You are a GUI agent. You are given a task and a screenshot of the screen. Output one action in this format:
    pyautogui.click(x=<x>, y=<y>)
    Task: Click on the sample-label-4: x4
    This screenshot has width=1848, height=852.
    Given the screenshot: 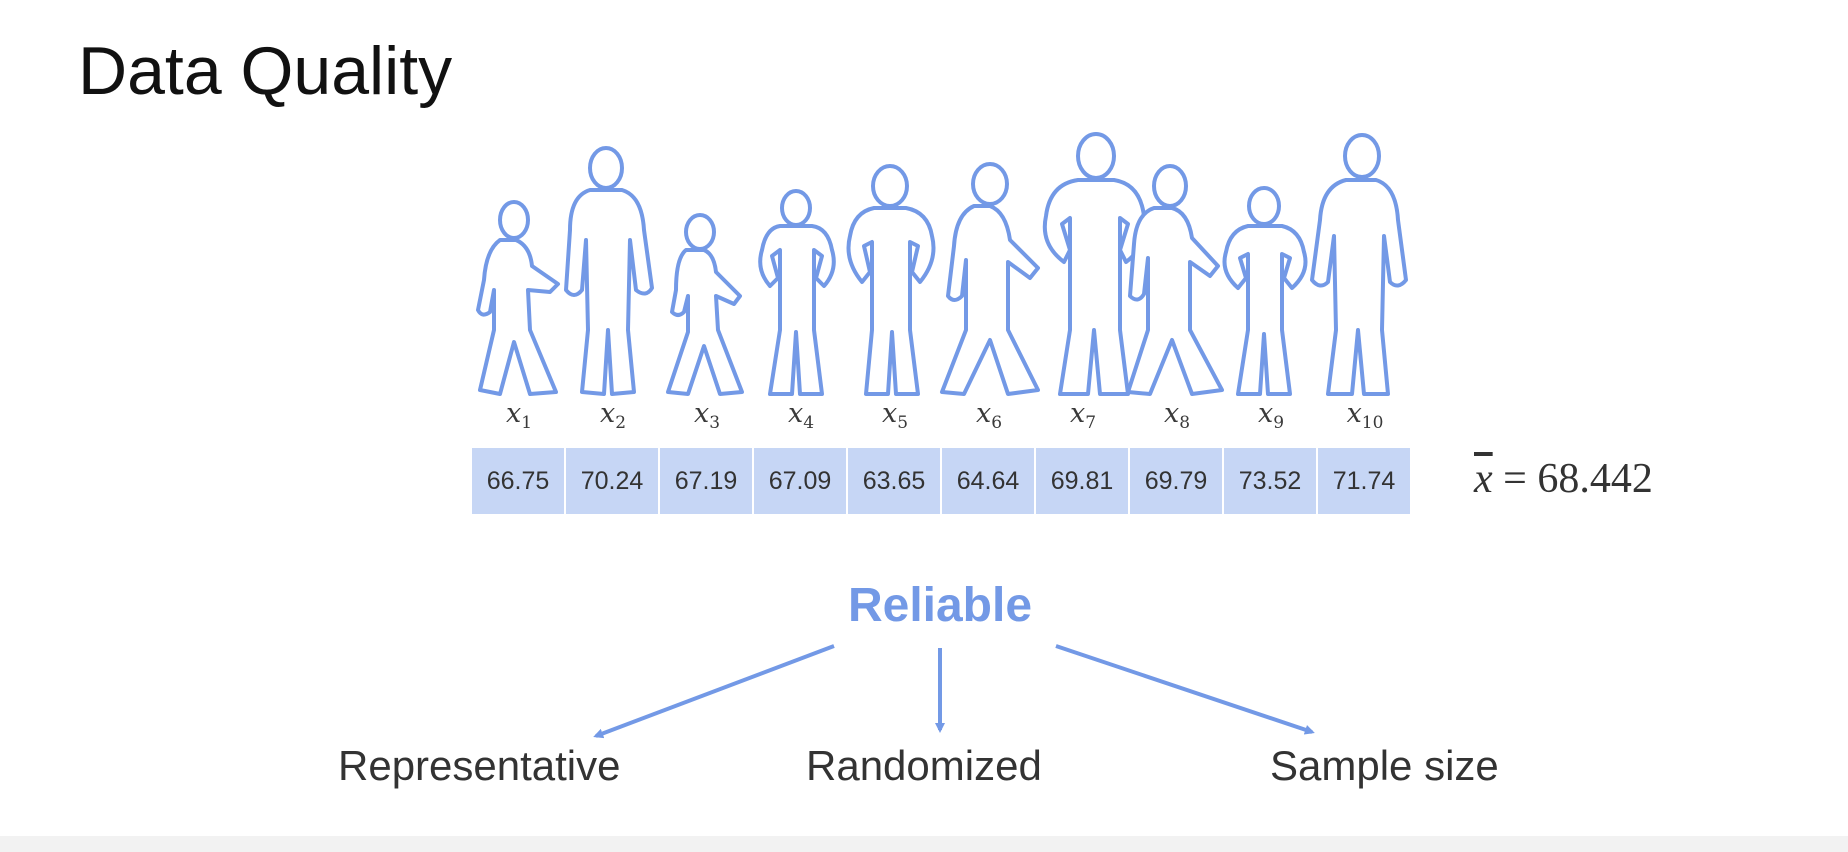 What is the action you would take?
    pyautogui.click(x=801, y=415)
    